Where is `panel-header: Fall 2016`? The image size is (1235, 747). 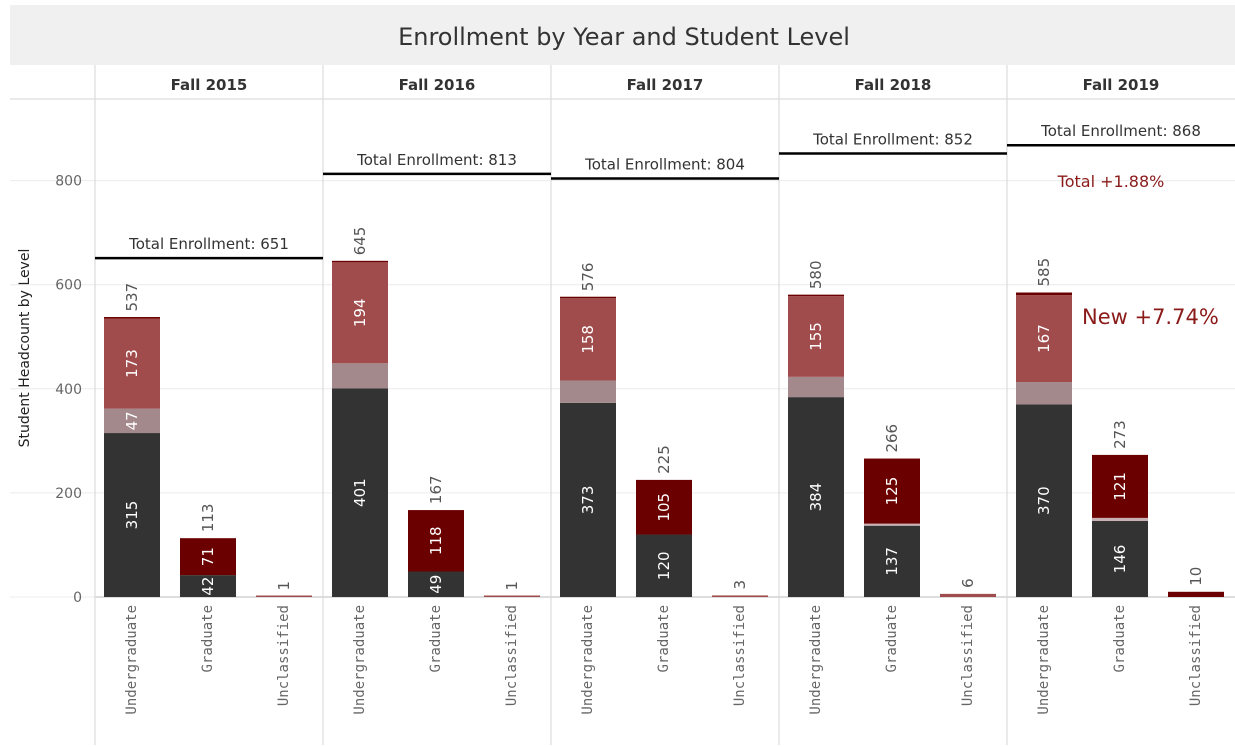
panel-header: Fall 2016 is located at coordinates (437, 85).